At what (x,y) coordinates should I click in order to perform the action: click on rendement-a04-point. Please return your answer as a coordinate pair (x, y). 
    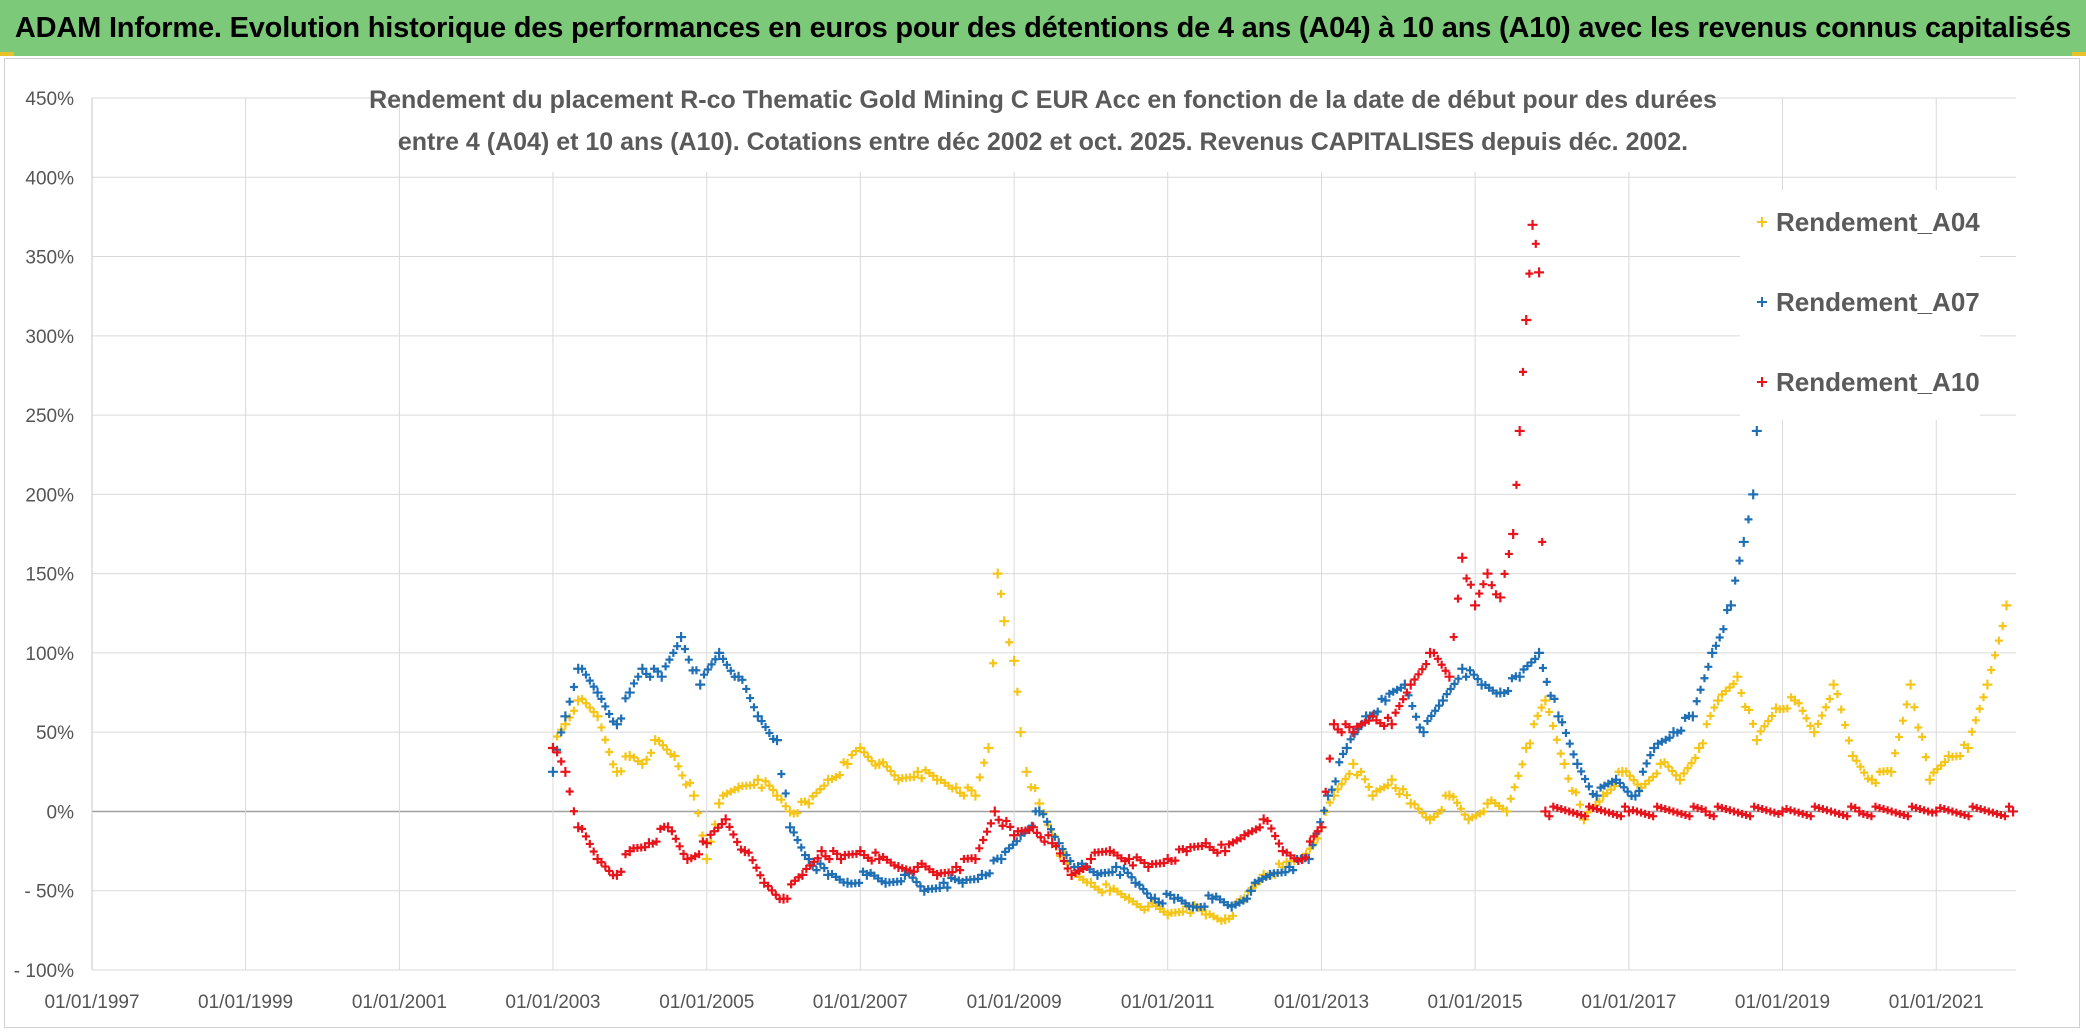
    Looking at the image, I should click on (808, 803).